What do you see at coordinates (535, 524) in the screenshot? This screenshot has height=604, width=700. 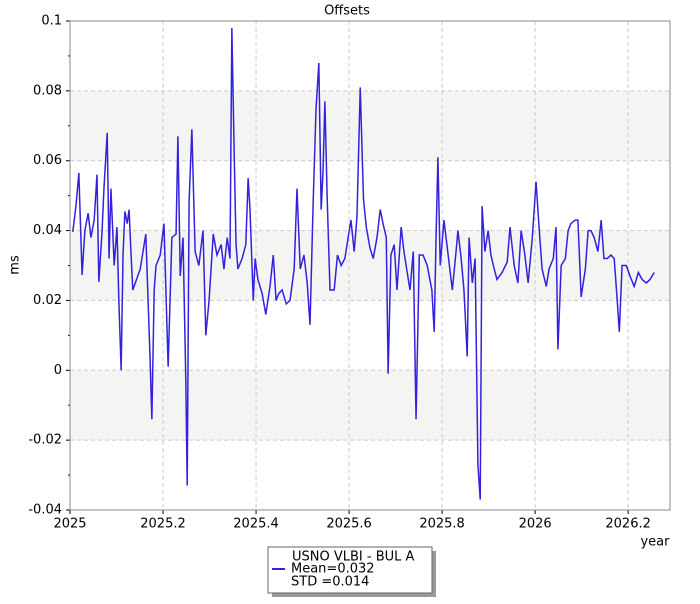 I see `x-tick-label: 2026` at bounding box center [535, 524].